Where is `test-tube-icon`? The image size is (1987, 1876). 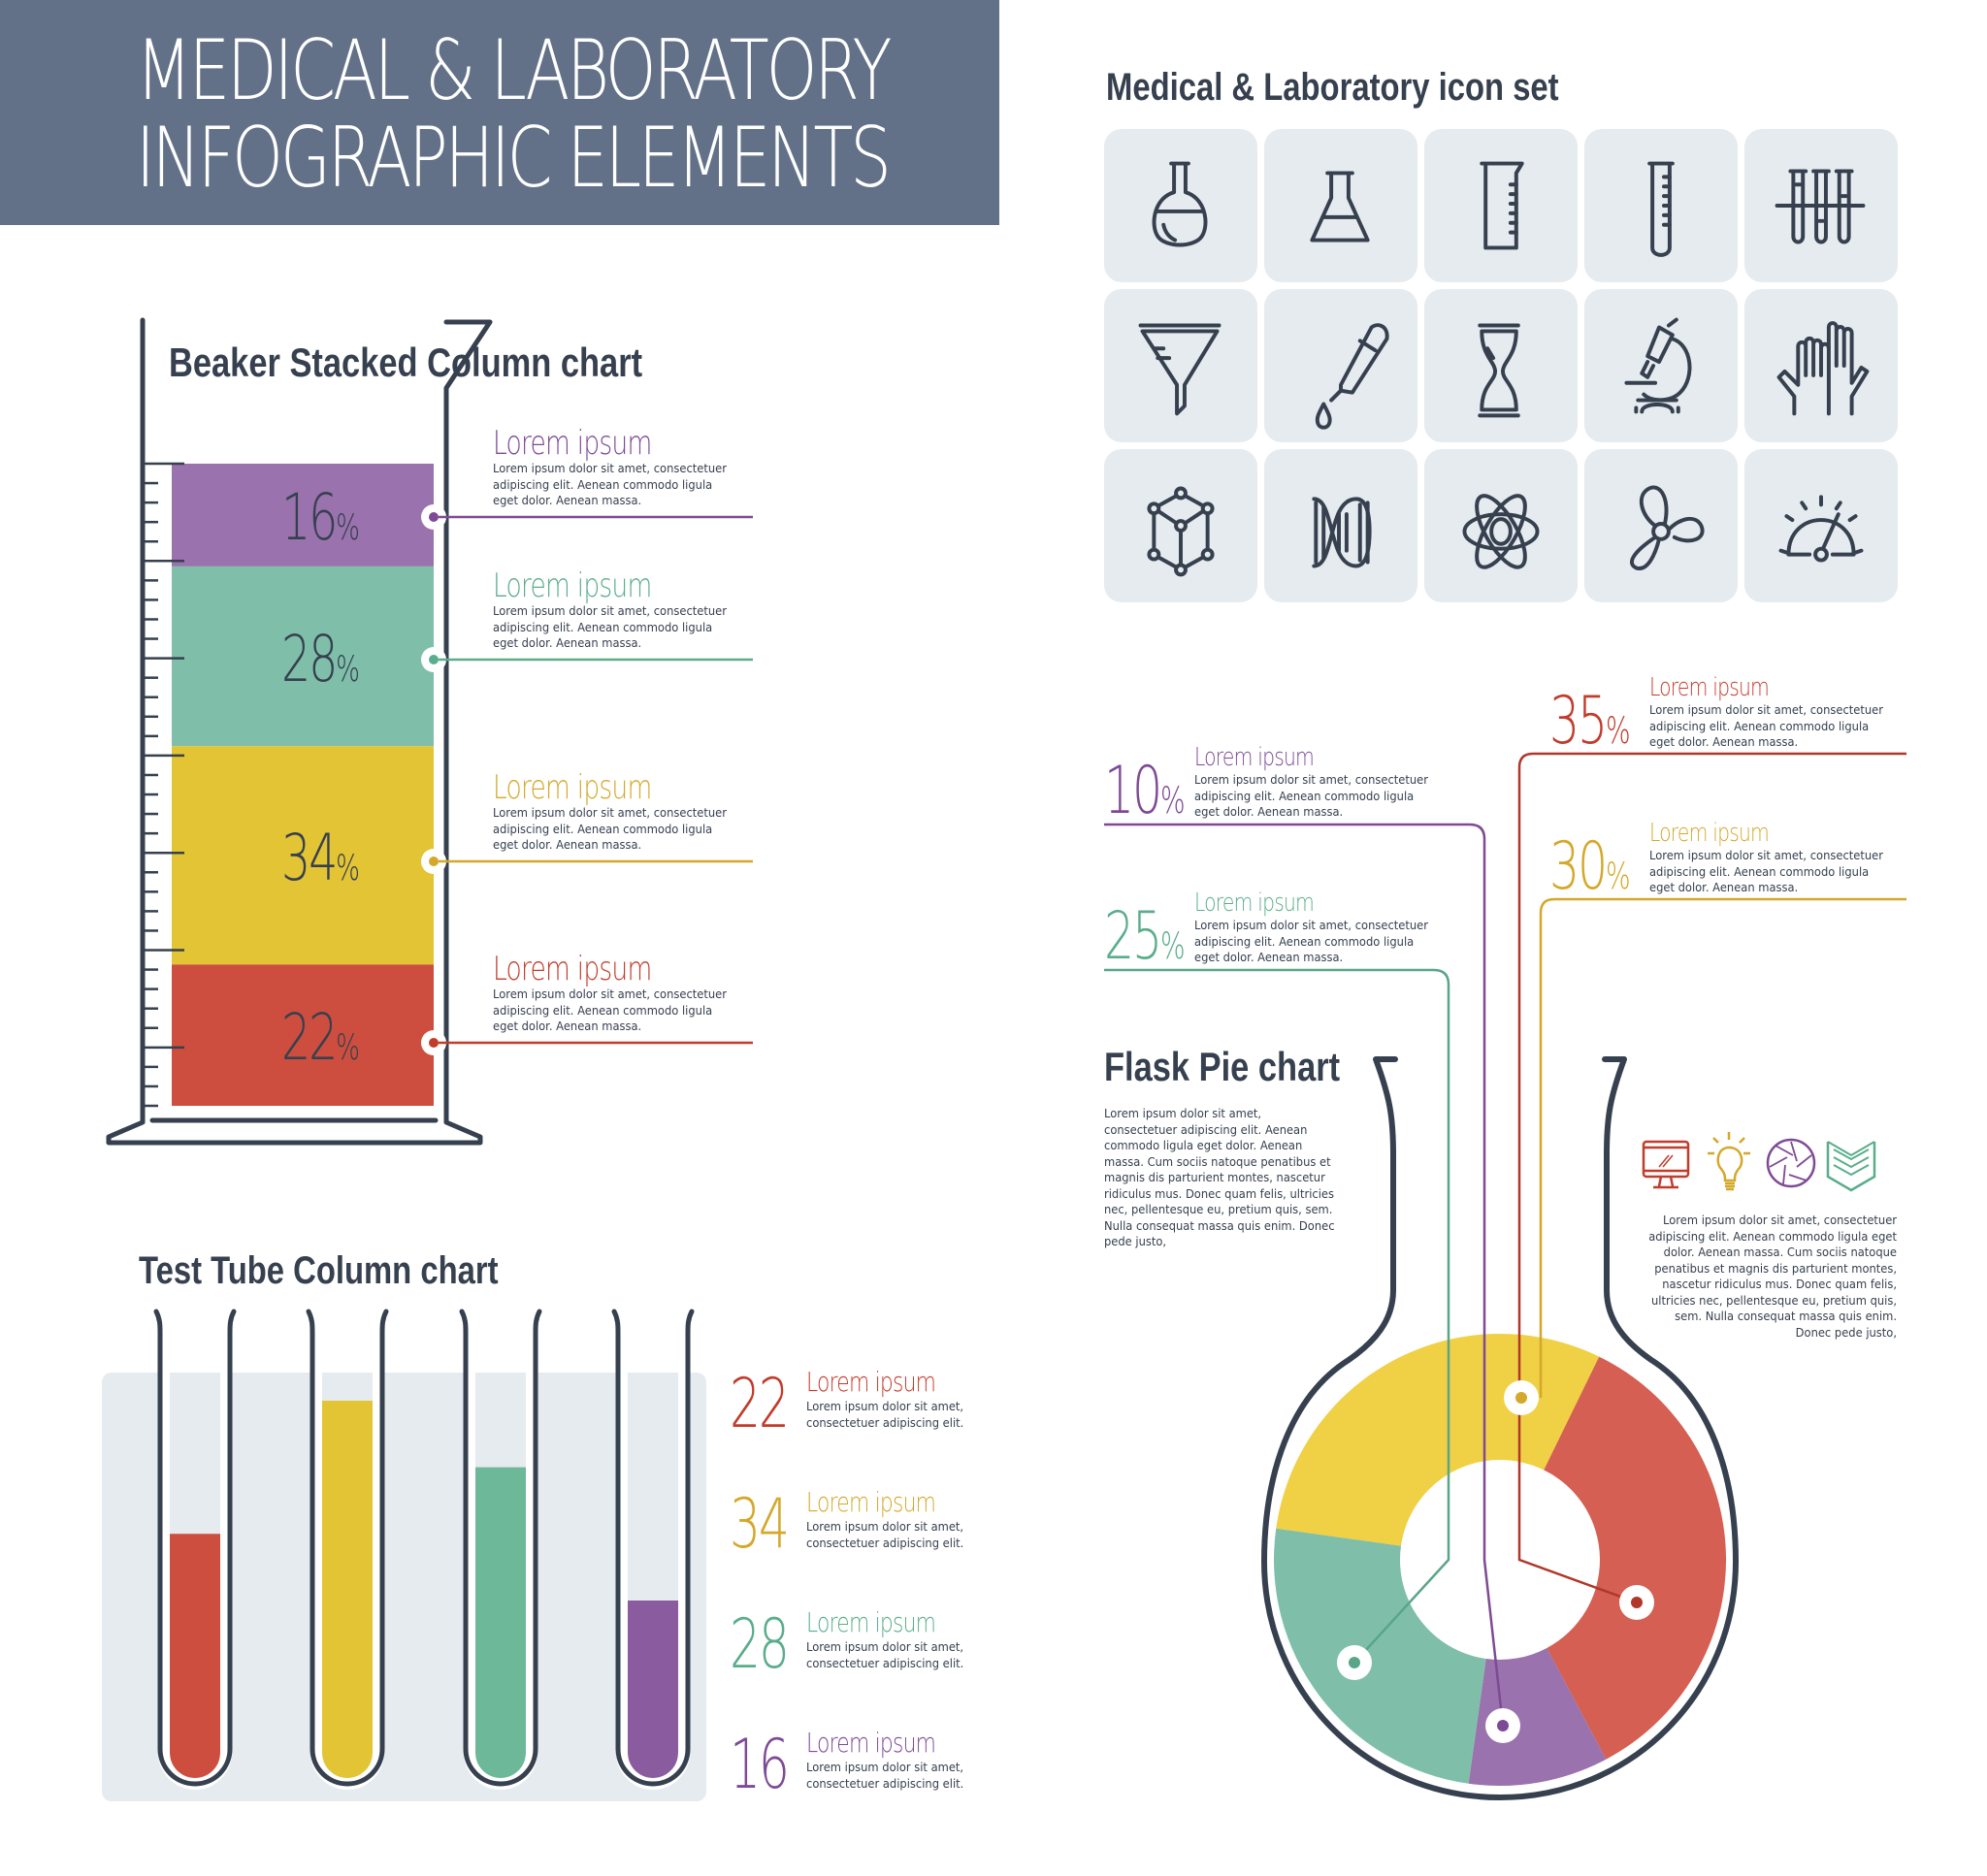
test-tube-icon is located at coordinates (1661, 209).